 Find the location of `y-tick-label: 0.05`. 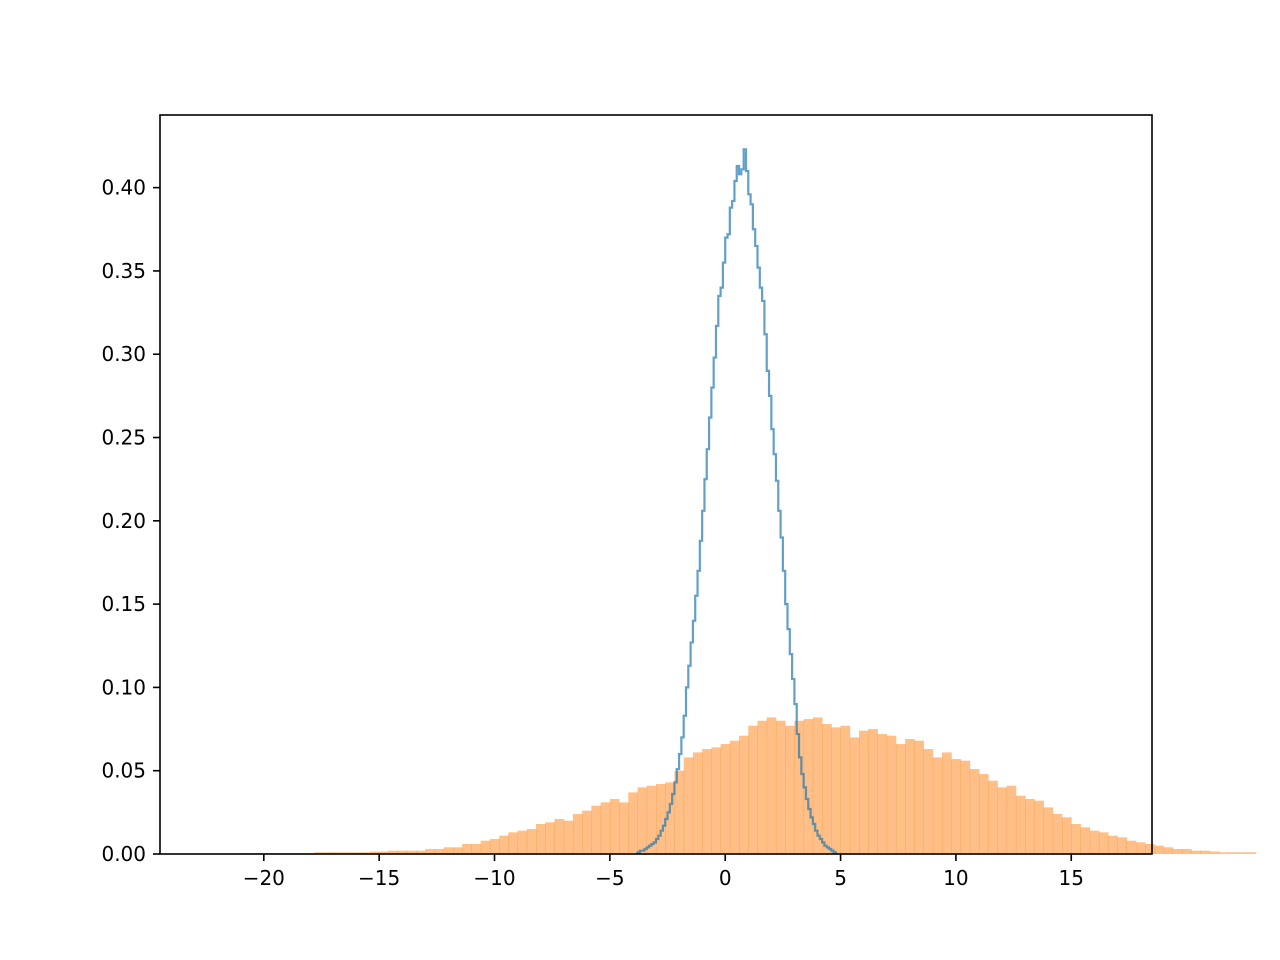

y-tick-label: 0.05 is located at coordinates (123, 771).